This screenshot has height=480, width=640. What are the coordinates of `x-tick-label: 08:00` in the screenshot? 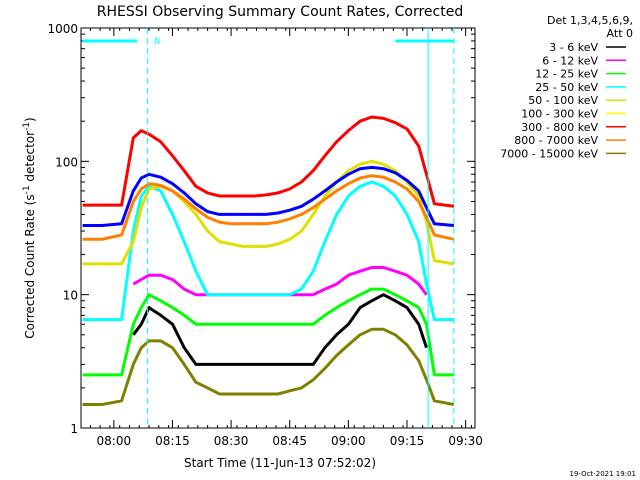 It's located at (114, 441).